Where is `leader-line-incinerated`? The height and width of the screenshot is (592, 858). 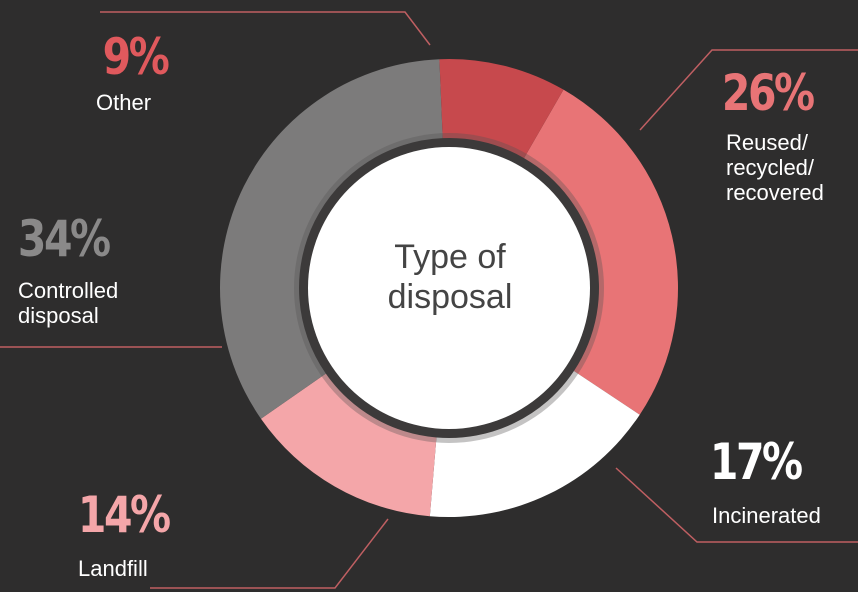 leader-line-incinerated is located at coordinates (736, 505).